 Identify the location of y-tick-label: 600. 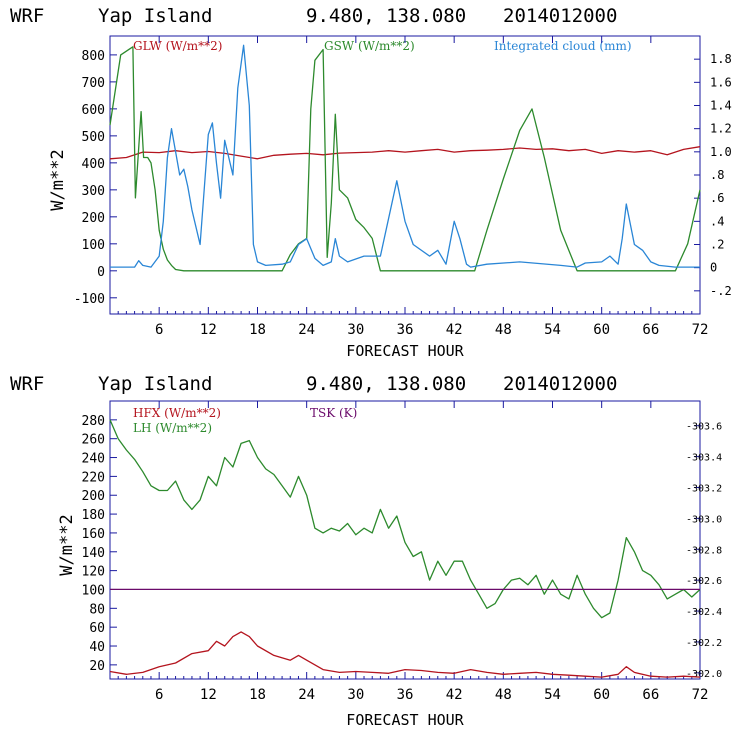
(93, 110).